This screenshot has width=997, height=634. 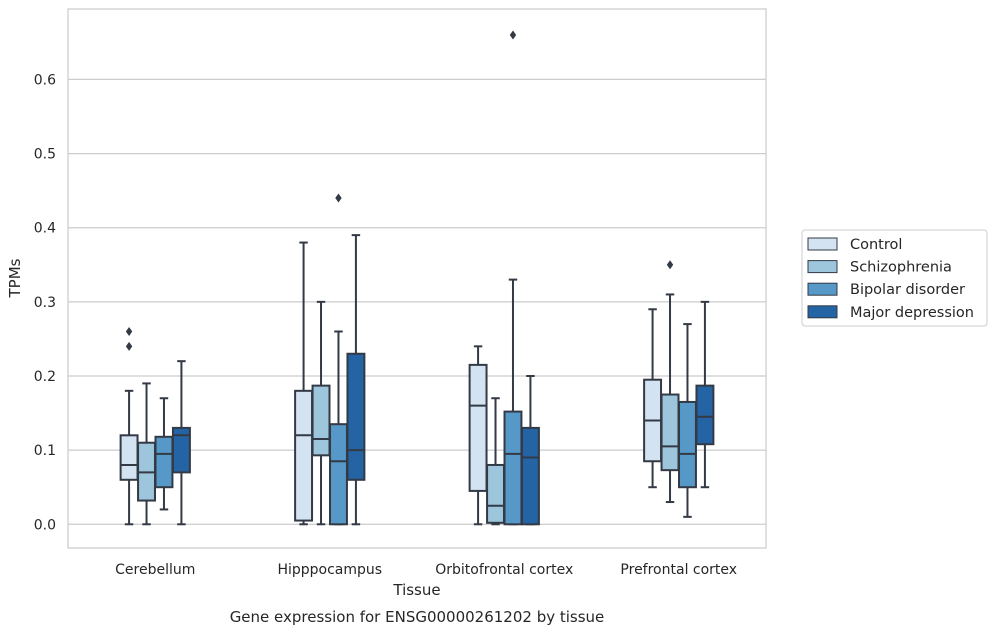 I want to click on legend-frame, so click(x=894, y=278).